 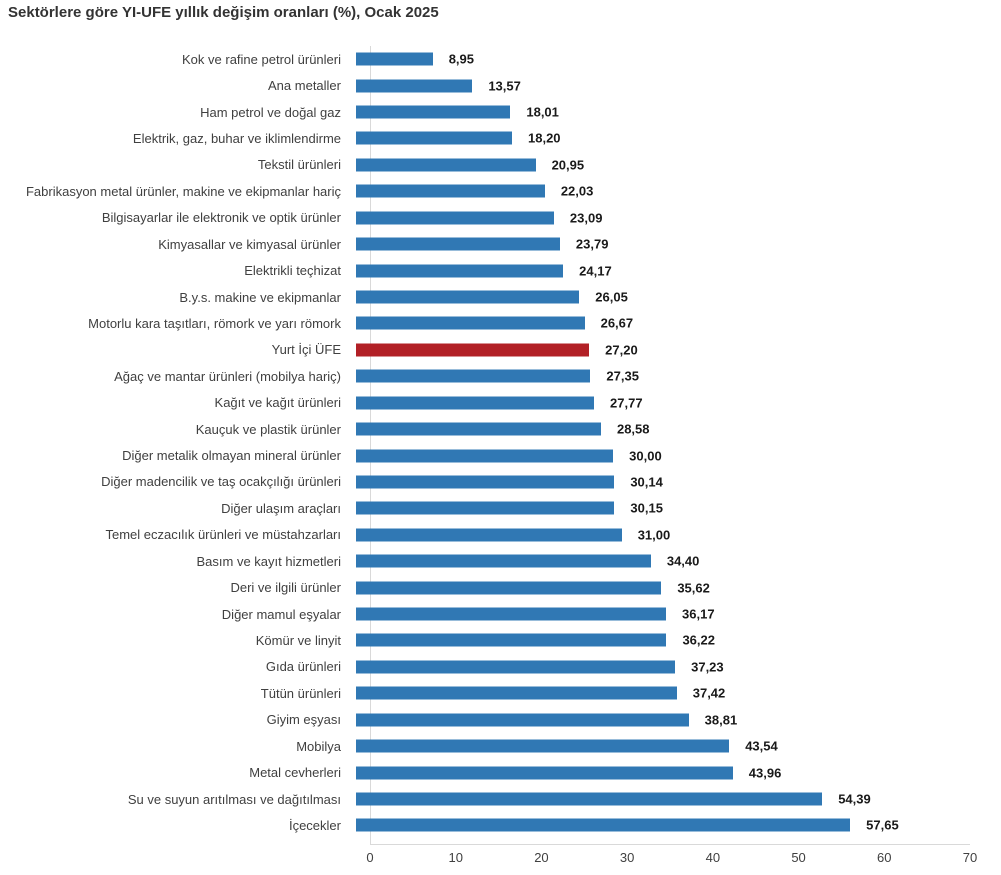 I want to click on value-label: 35,62, so click(x=693, y=588).